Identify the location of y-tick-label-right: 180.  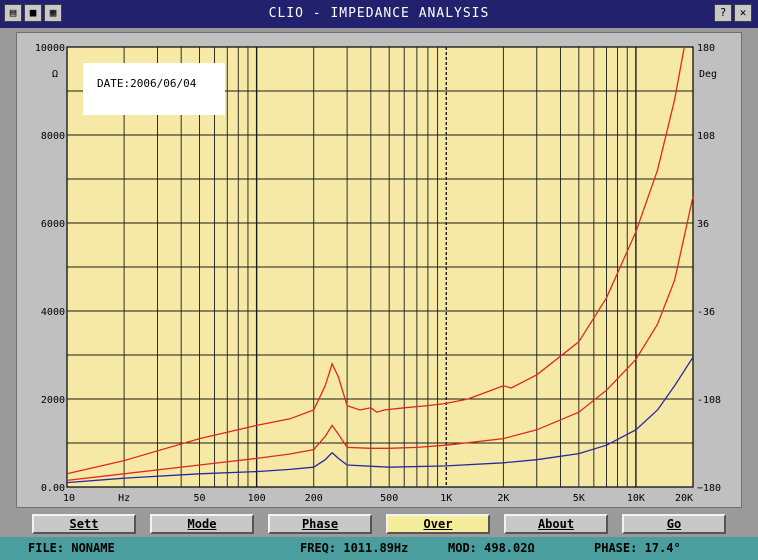
(706, 48).